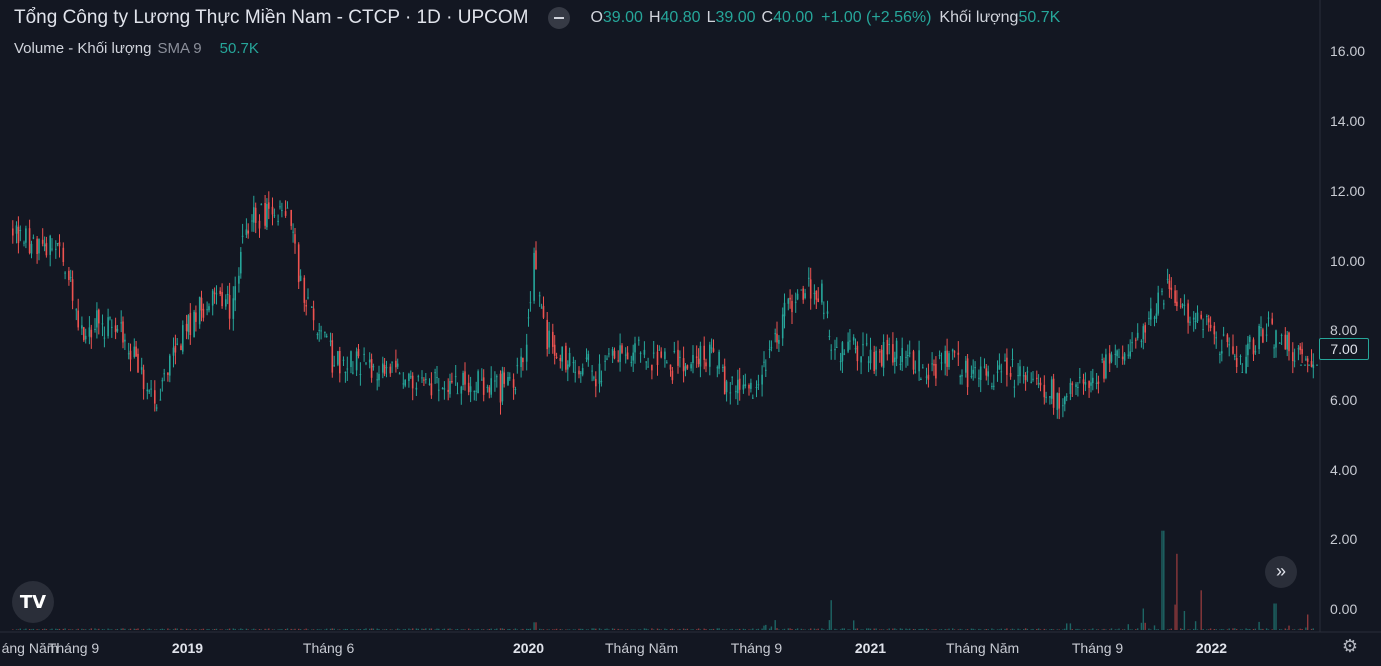 This screenshot has width=1381, height=666. I want to click on open-value: 39.00, so click(622, 17).